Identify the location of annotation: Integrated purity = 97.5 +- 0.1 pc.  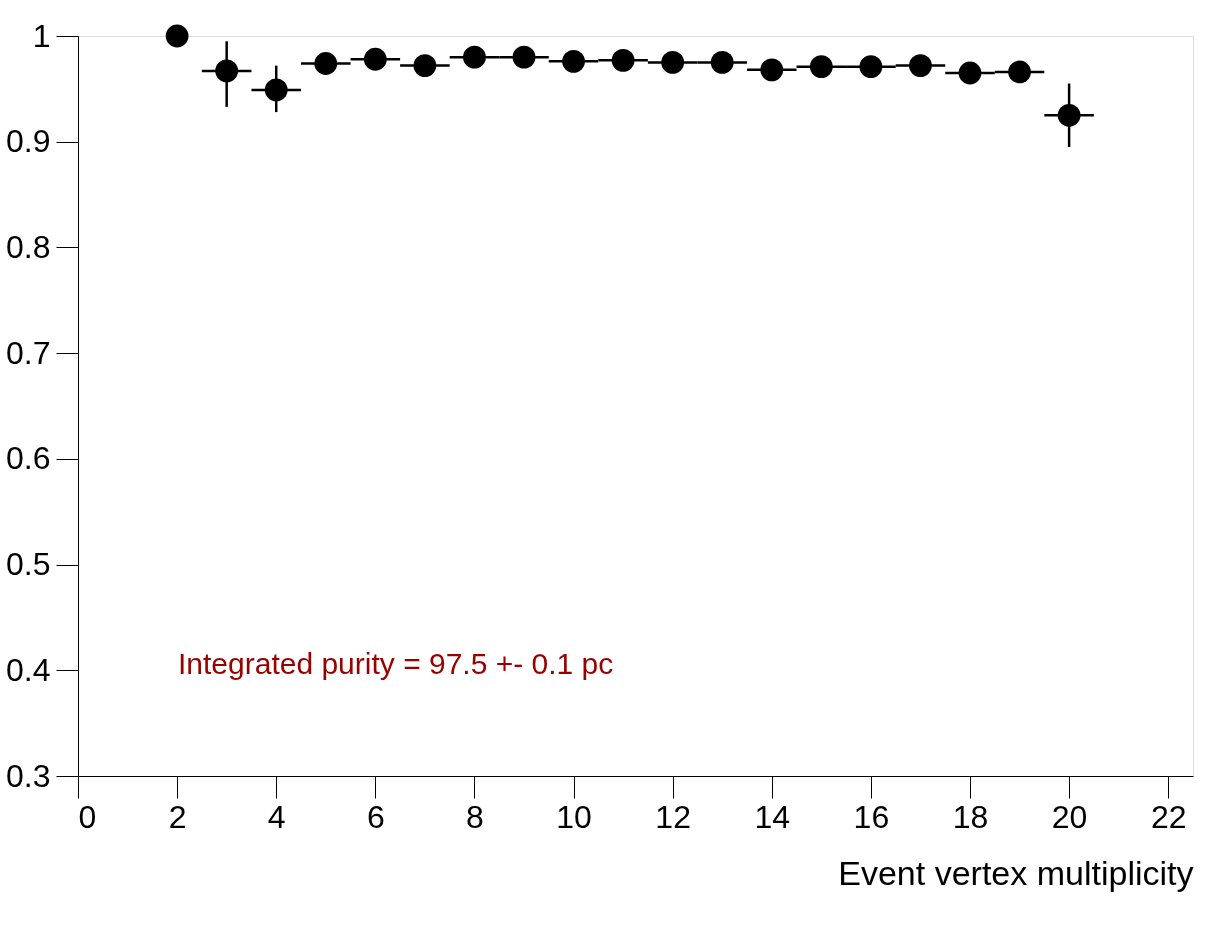
(396, 663).